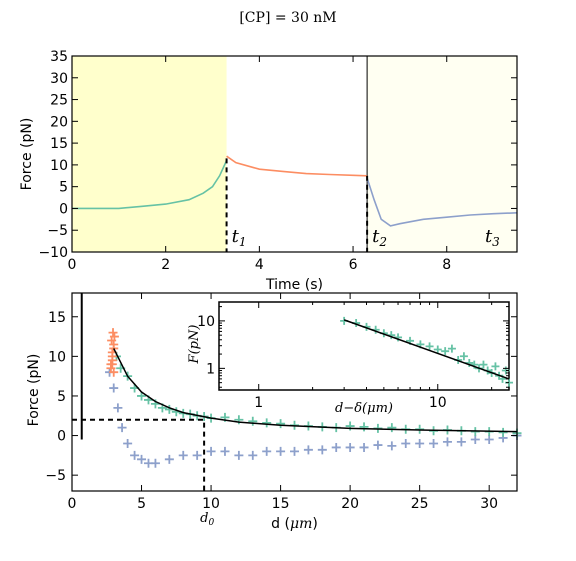 The height and width of the screenshot is (561, 576). What do you see at coordinates (59, 122) in the screenshot?
I see `top-ytick-label: 20` at bounding box center [59, 122].